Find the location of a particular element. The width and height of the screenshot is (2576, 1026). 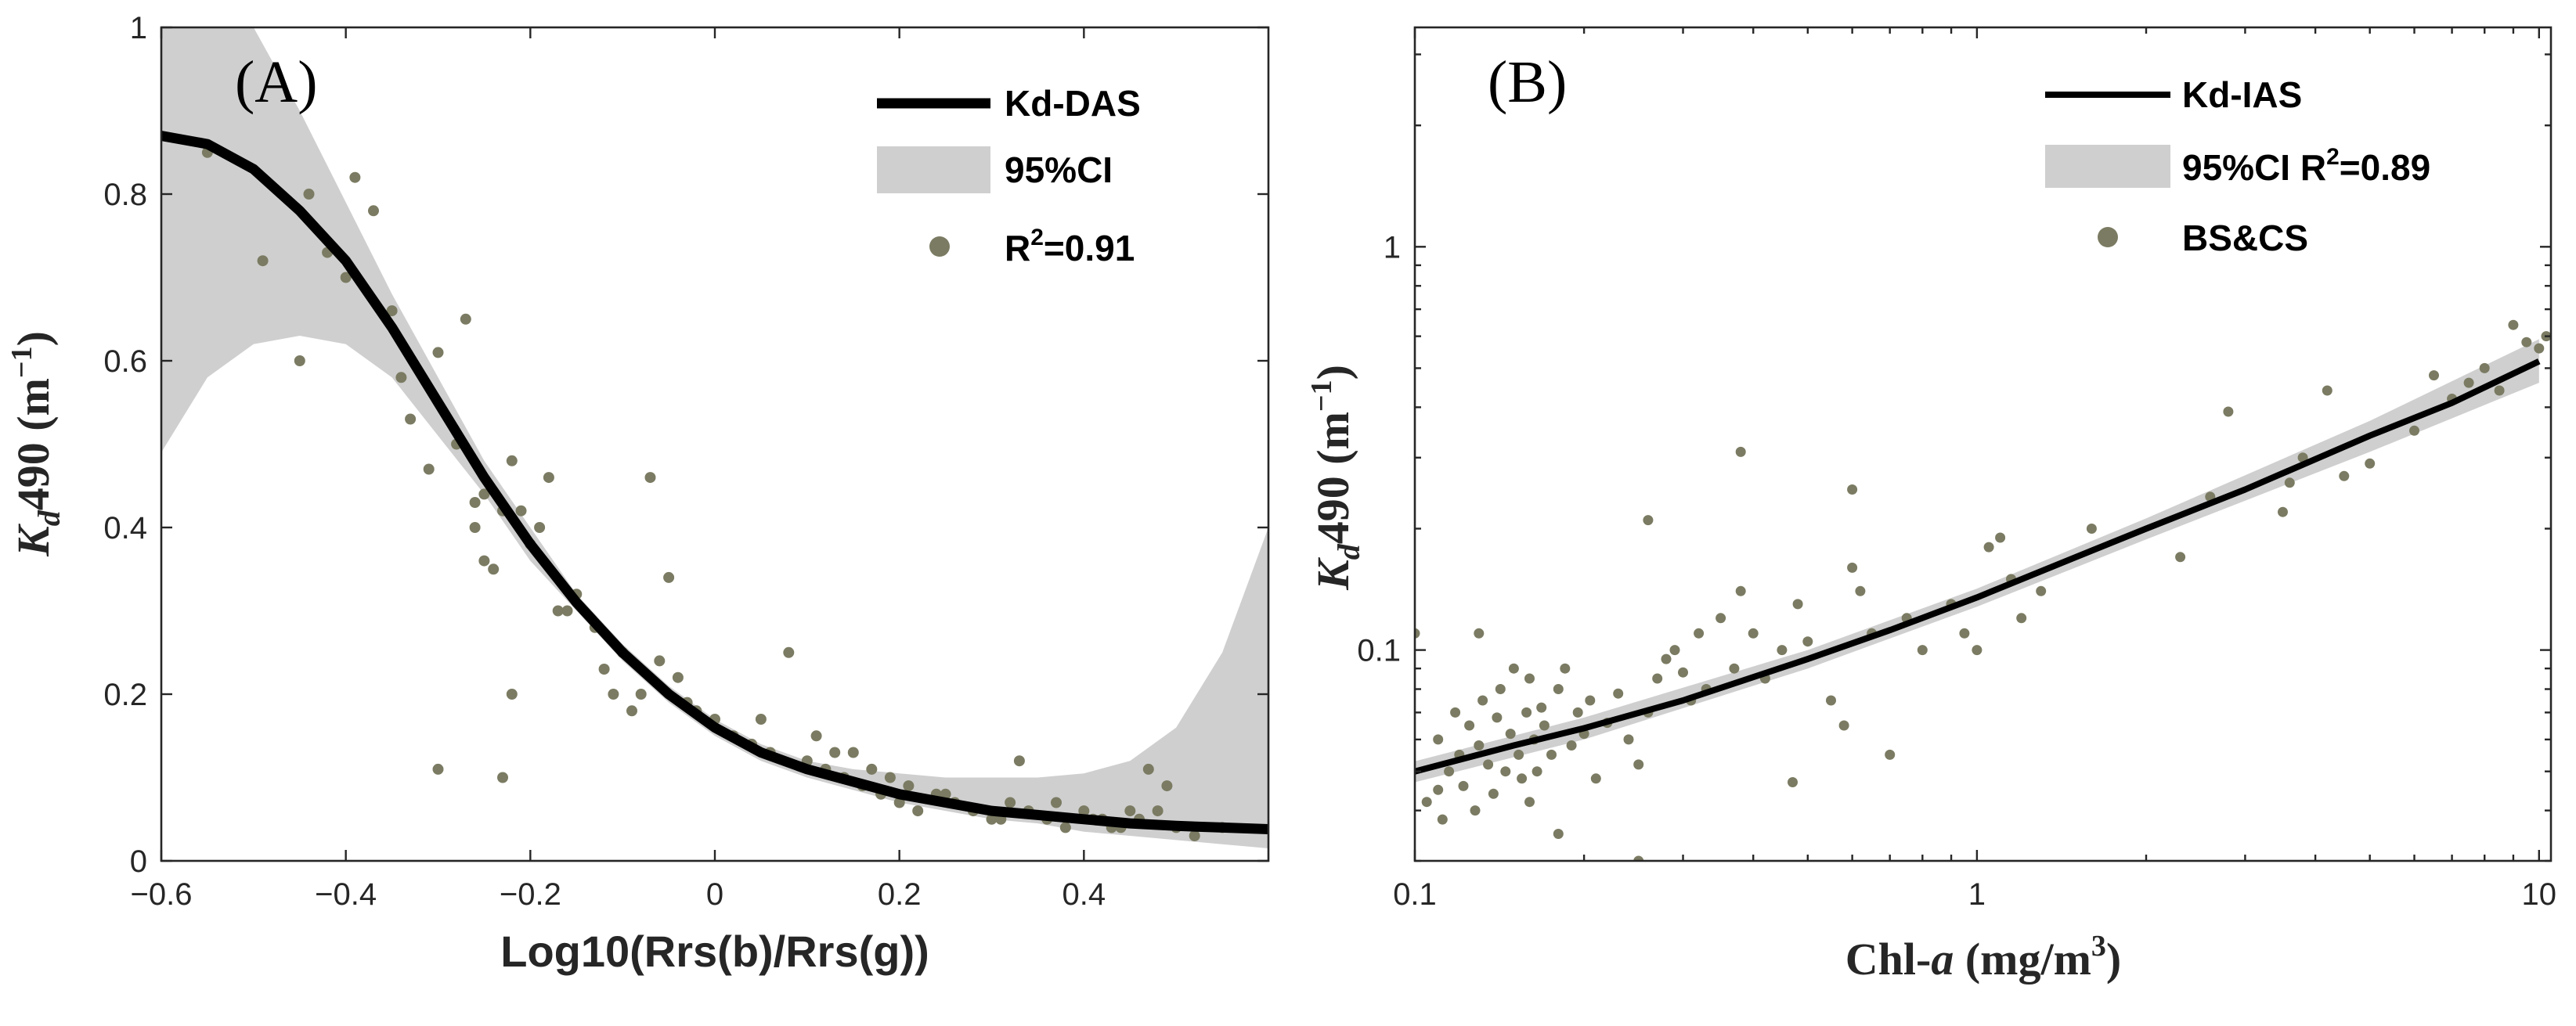

x-tick-label: −0.4 is located at coordinates (346, 894).